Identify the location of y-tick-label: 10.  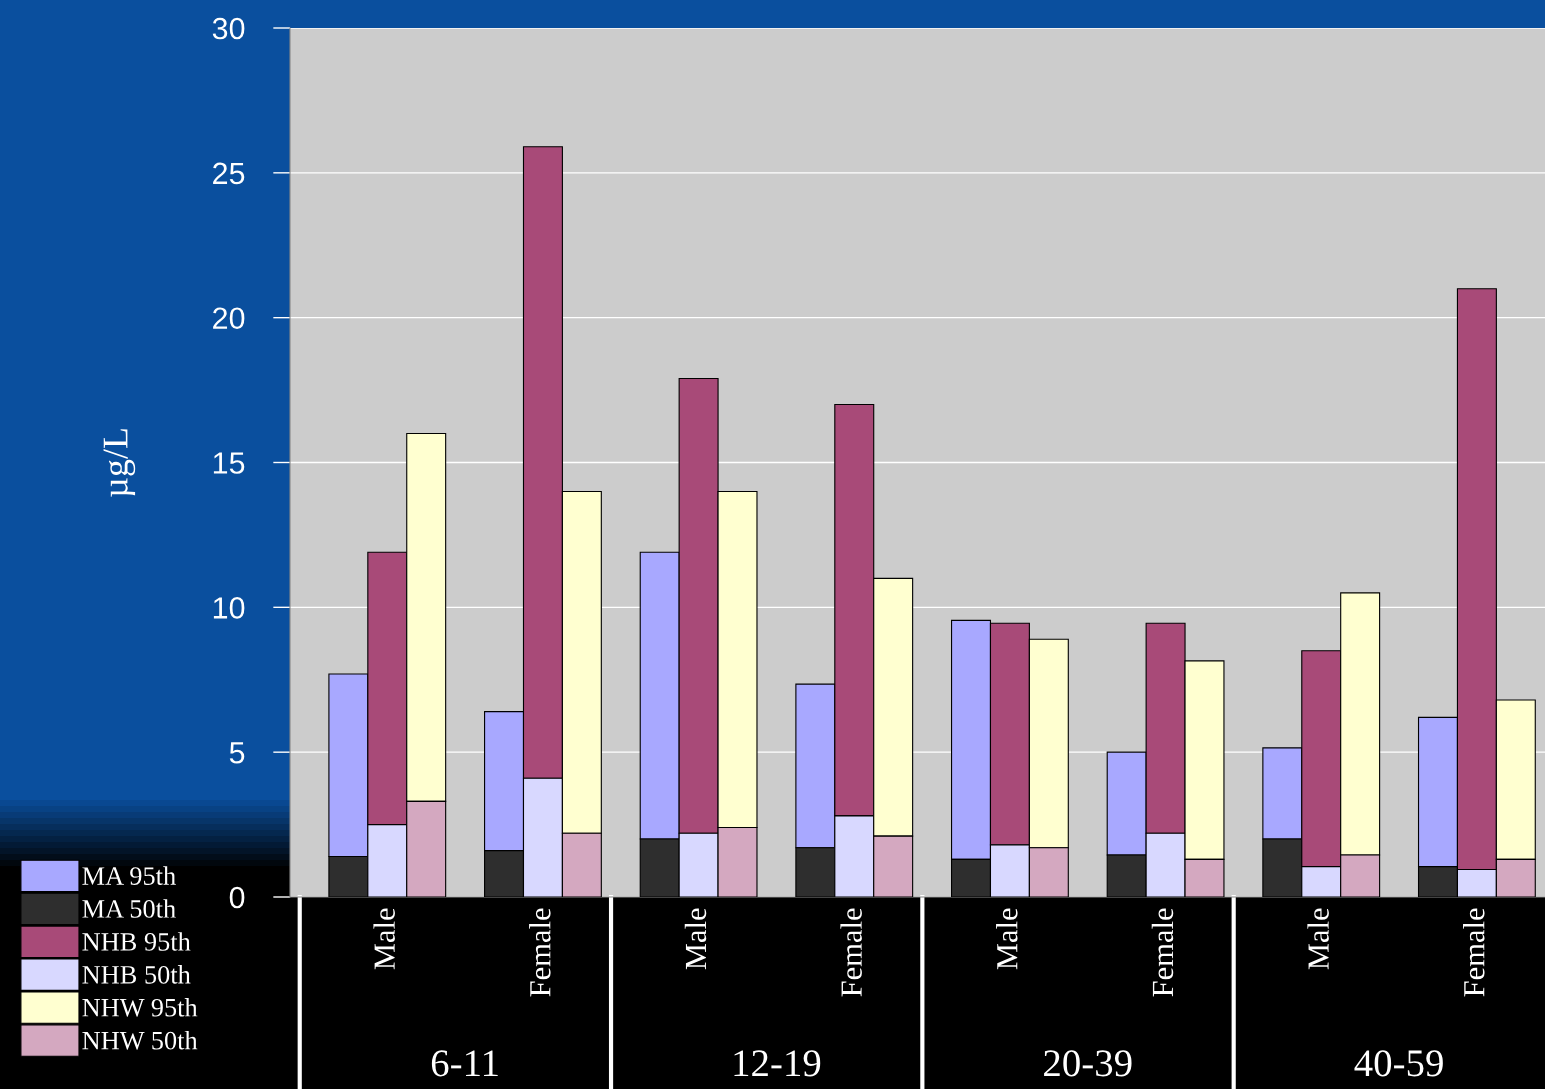
(229, 608).